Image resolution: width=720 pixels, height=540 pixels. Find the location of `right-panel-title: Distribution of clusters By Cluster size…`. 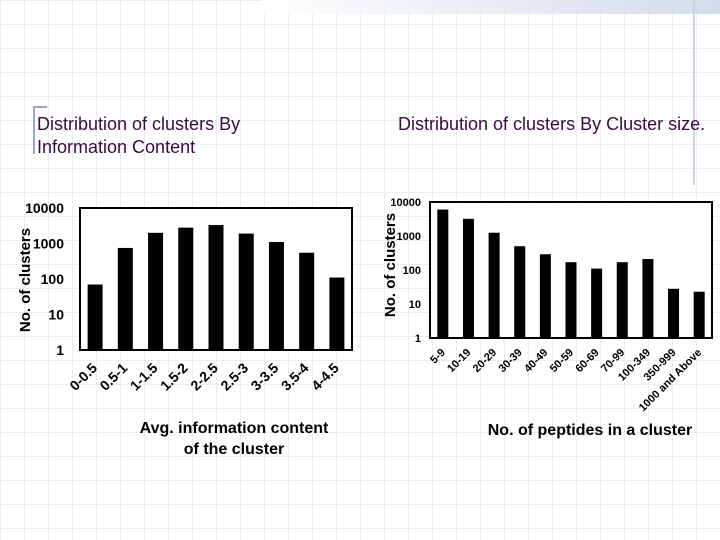

right-panel-title: Distribution of clusters By Cluster size… is located at coordinates (552, 124).